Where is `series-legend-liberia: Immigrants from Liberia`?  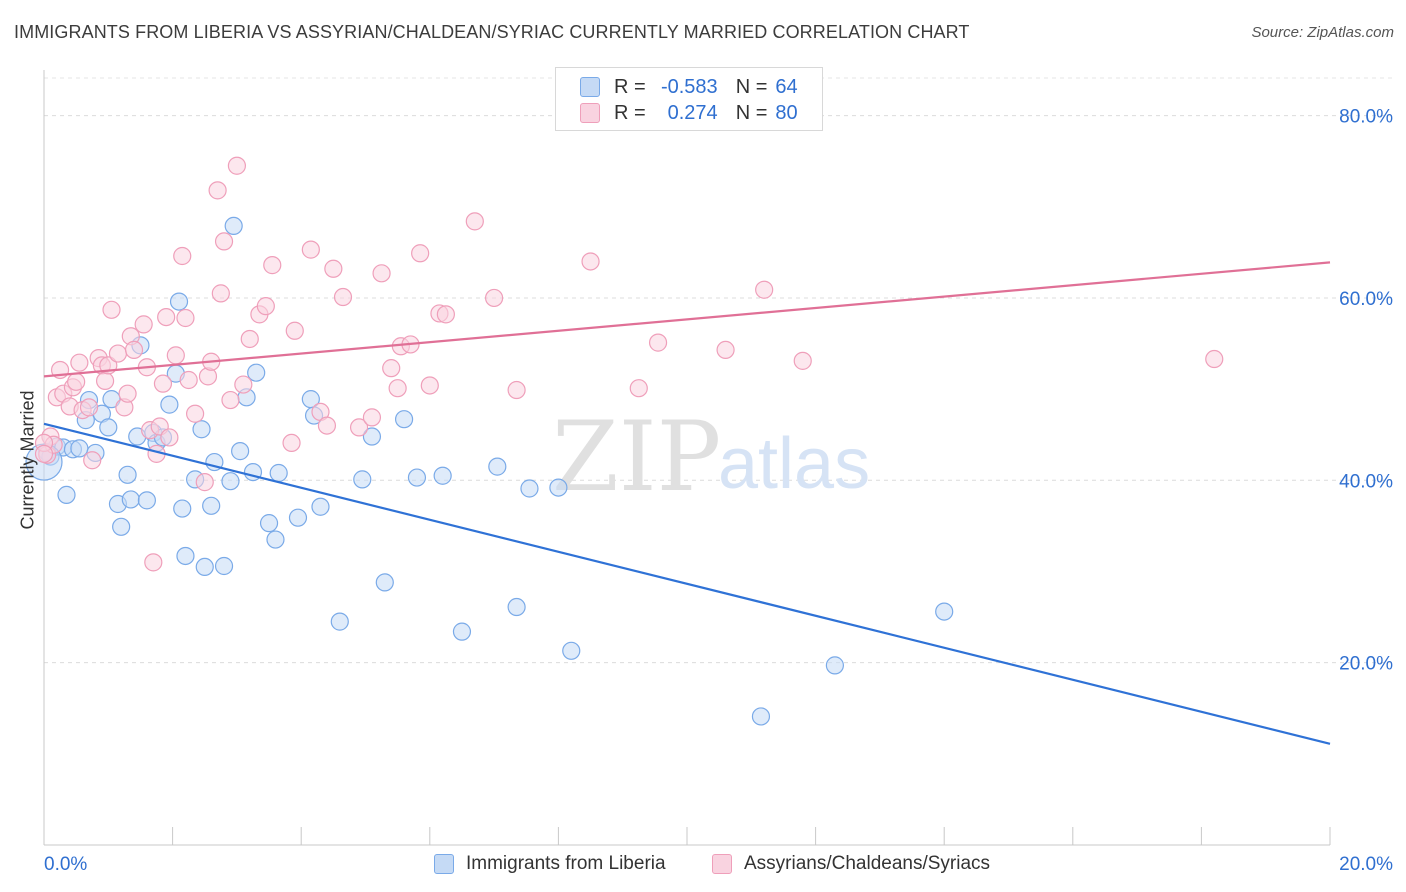
series-legend-liberia: Immigrants from Liberia is located at coordinates (550, 864).